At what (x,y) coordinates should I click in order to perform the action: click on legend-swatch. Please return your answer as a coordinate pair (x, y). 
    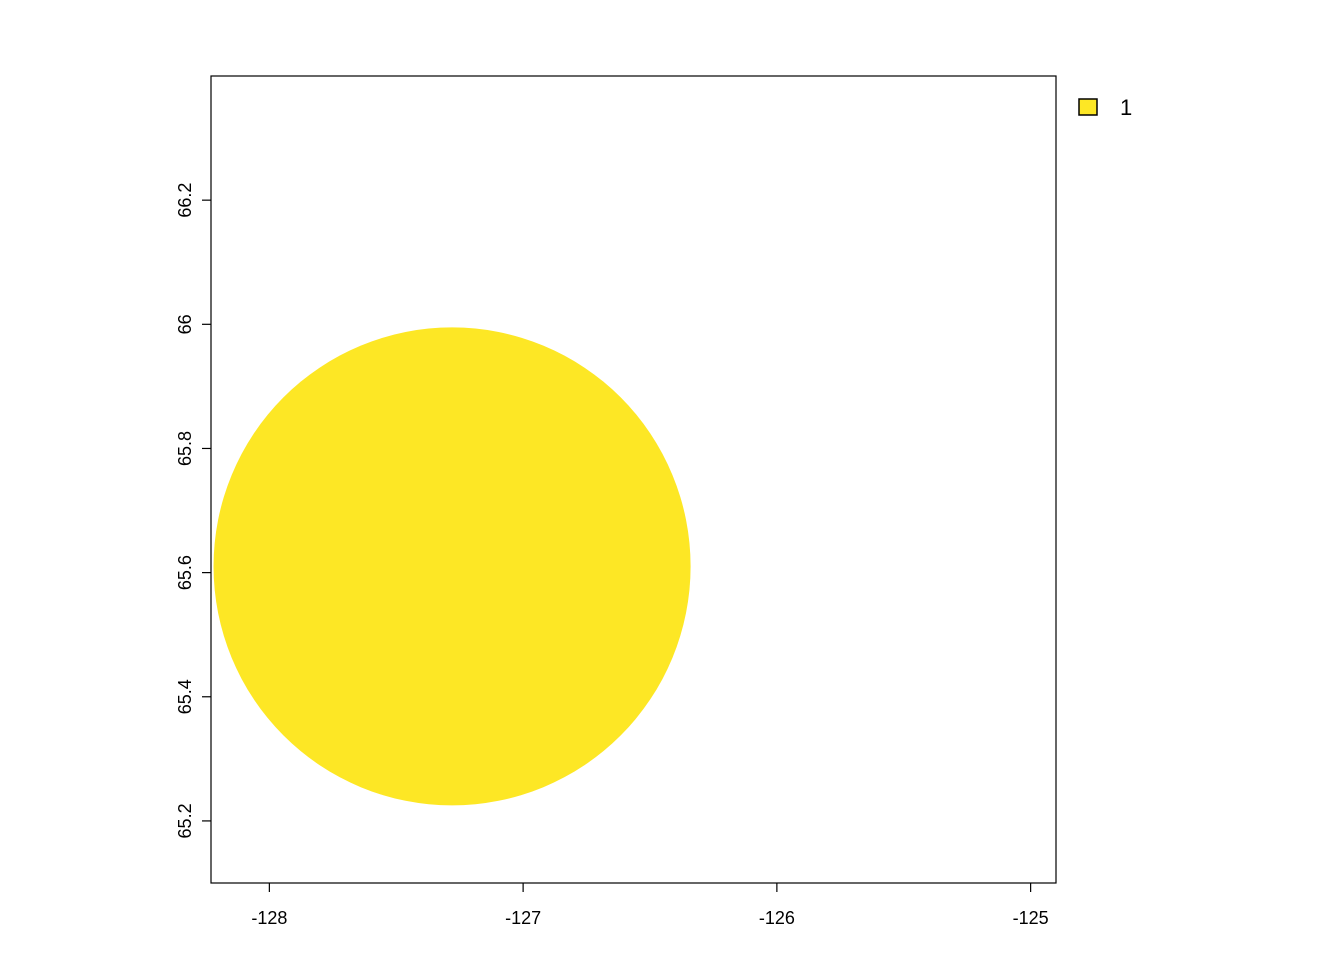
    Looking at the image, I should click on (1088, 107).